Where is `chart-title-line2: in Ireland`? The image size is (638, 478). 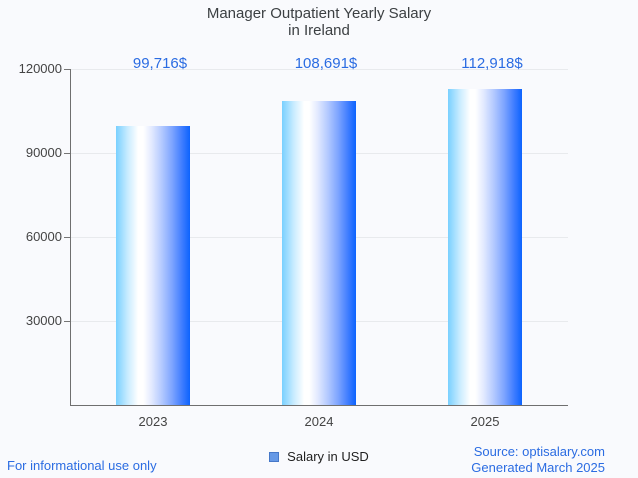 chart-title-line2: in Ireland is located at coordinates (319, 30).